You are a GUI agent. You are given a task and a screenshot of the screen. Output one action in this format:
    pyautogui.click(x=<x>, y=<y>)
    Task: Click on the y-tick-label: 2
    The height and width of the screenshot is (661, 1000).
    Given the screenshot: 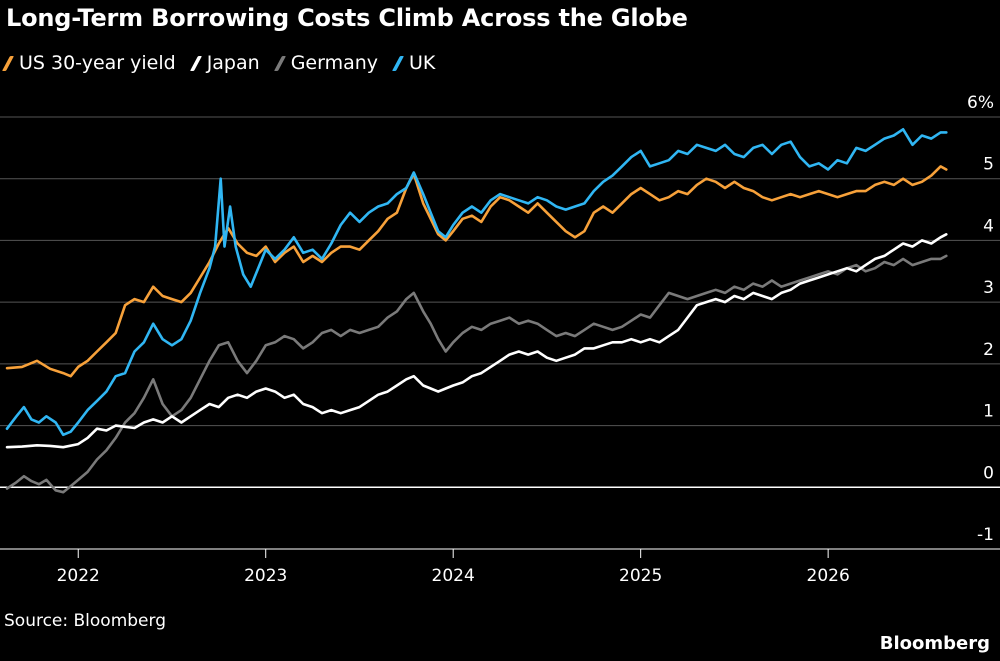 What is the action you would take?
    pyautogui.click(x=988, y=350)
    